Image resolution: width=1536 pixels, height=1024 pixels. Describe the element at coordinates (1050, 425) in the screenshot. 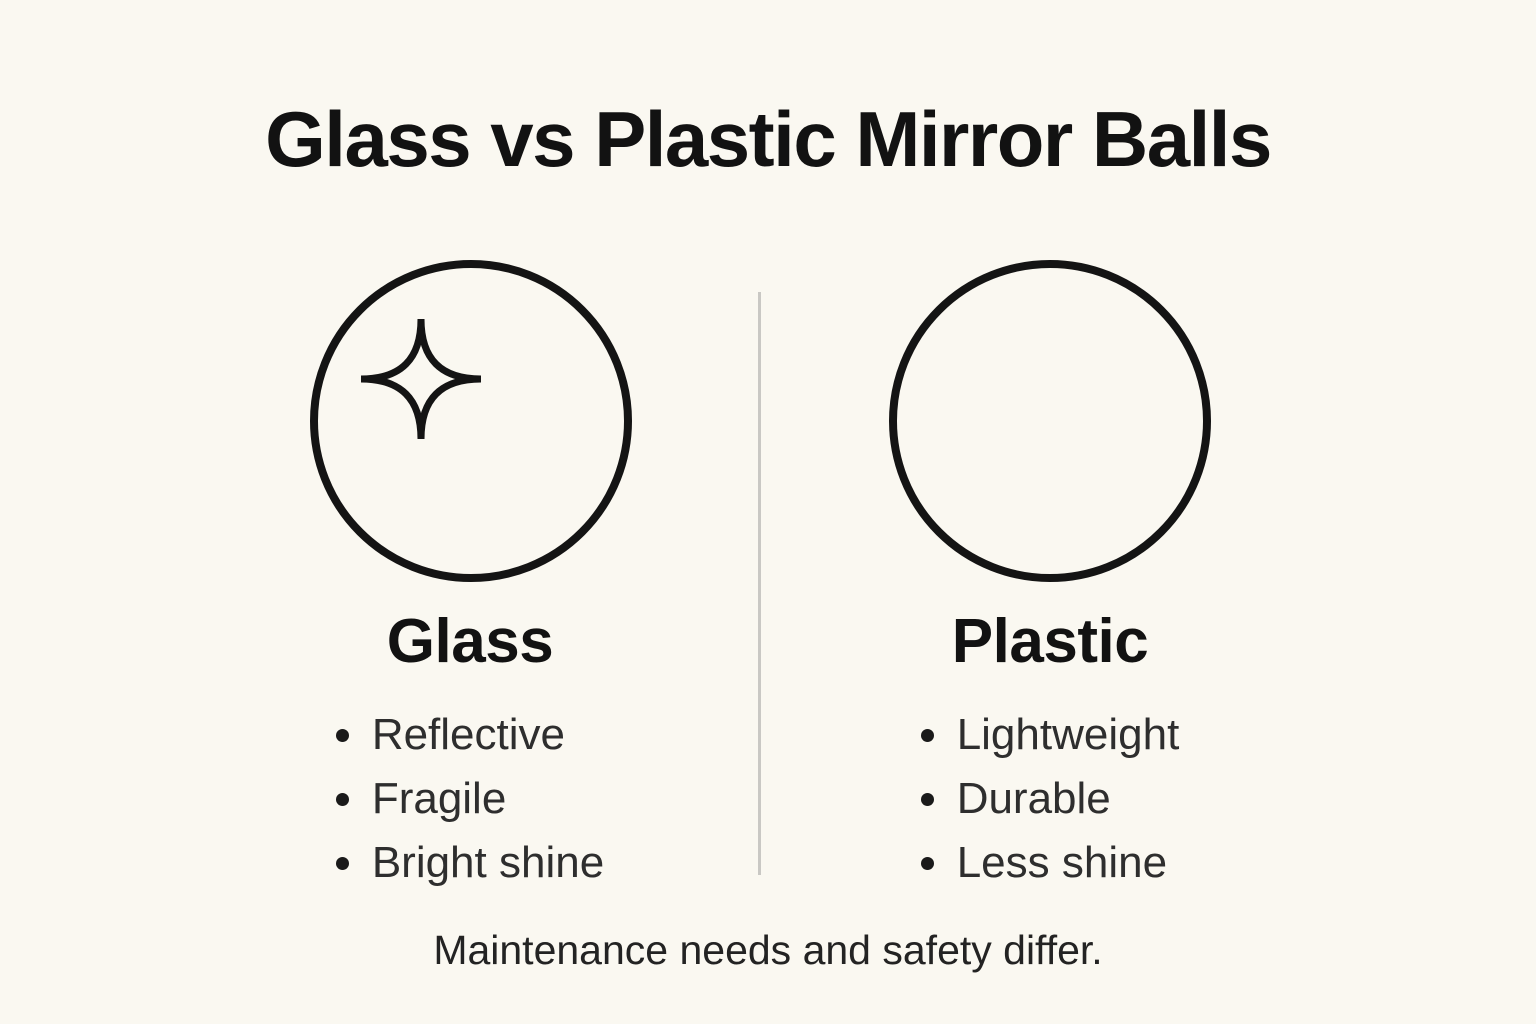

I see `circle-icon` at that location.